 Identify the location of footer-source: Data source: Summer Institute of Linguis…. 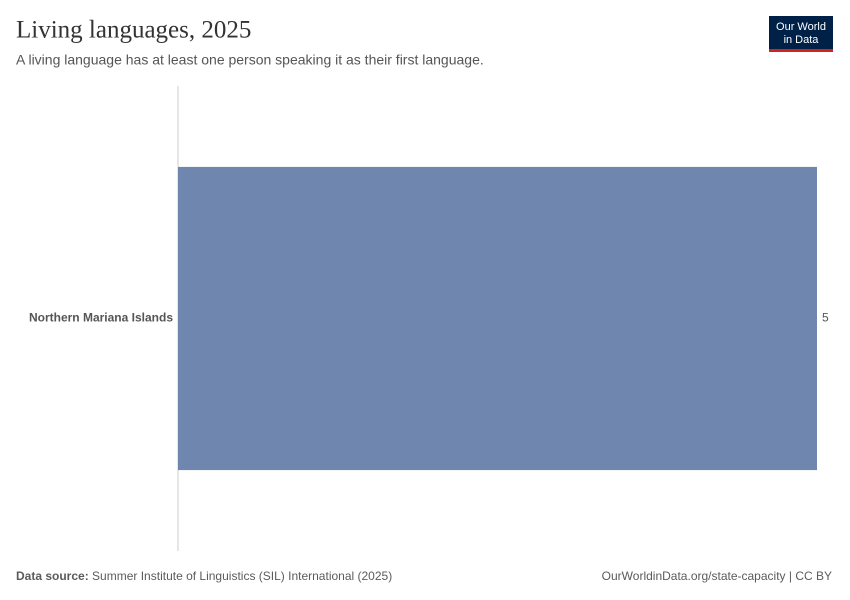
(204, 576).